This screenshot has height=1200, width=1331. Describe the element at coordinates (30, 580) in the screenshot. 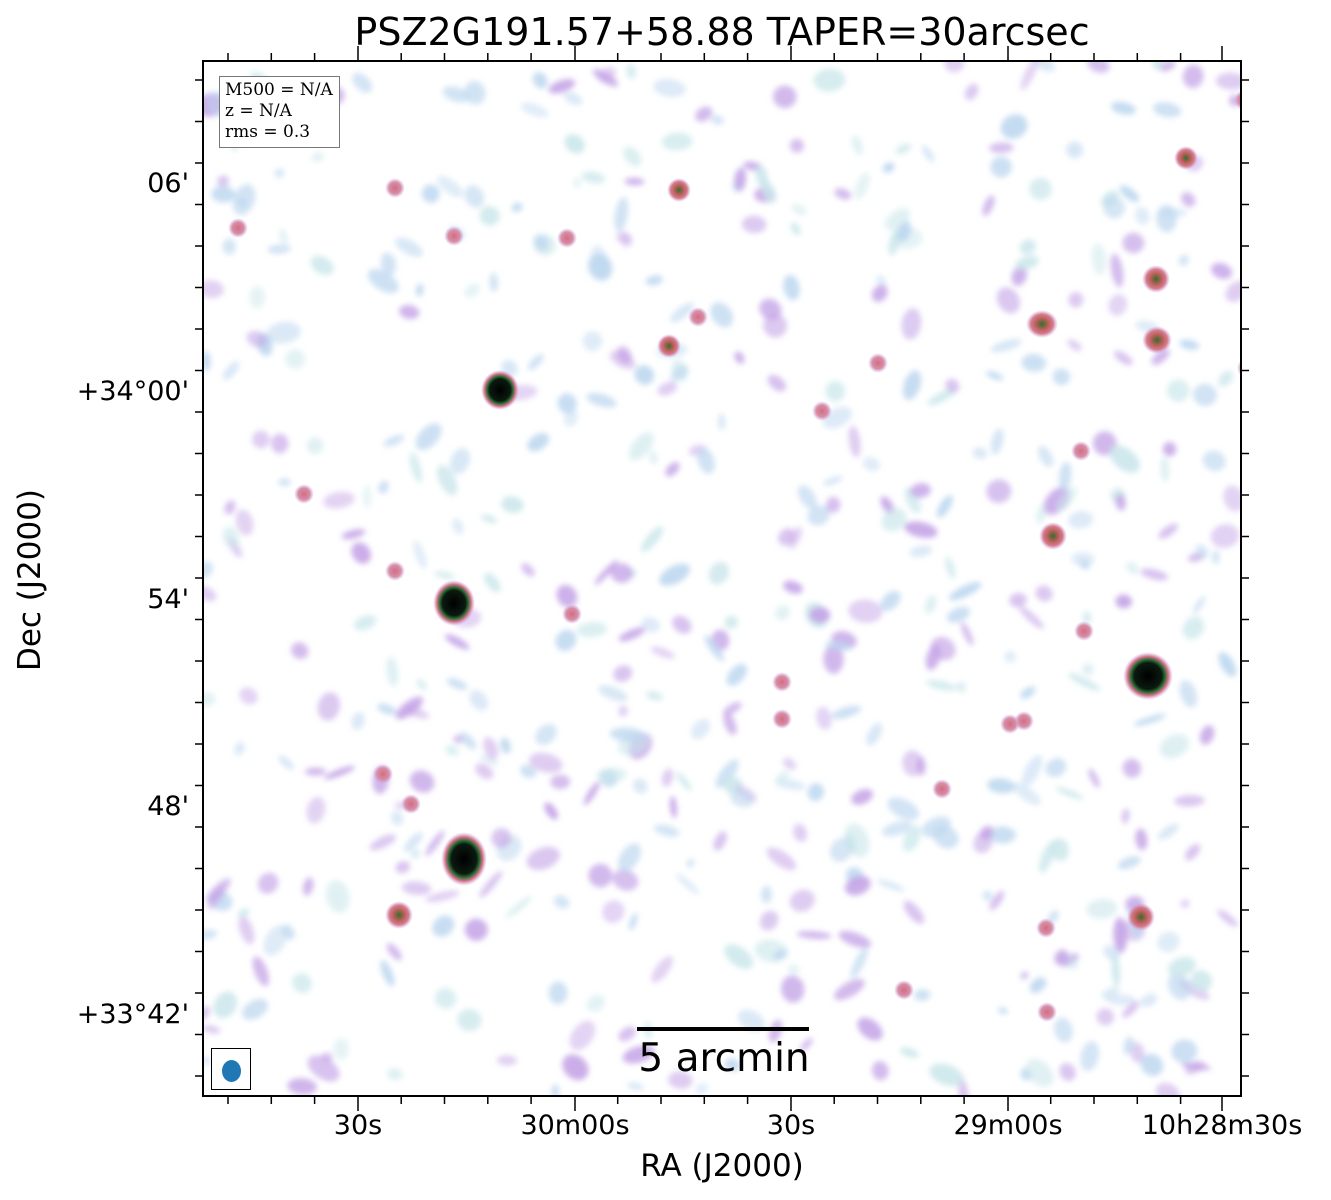

I see `y-axis-label: Dec (J2000)` at that location.